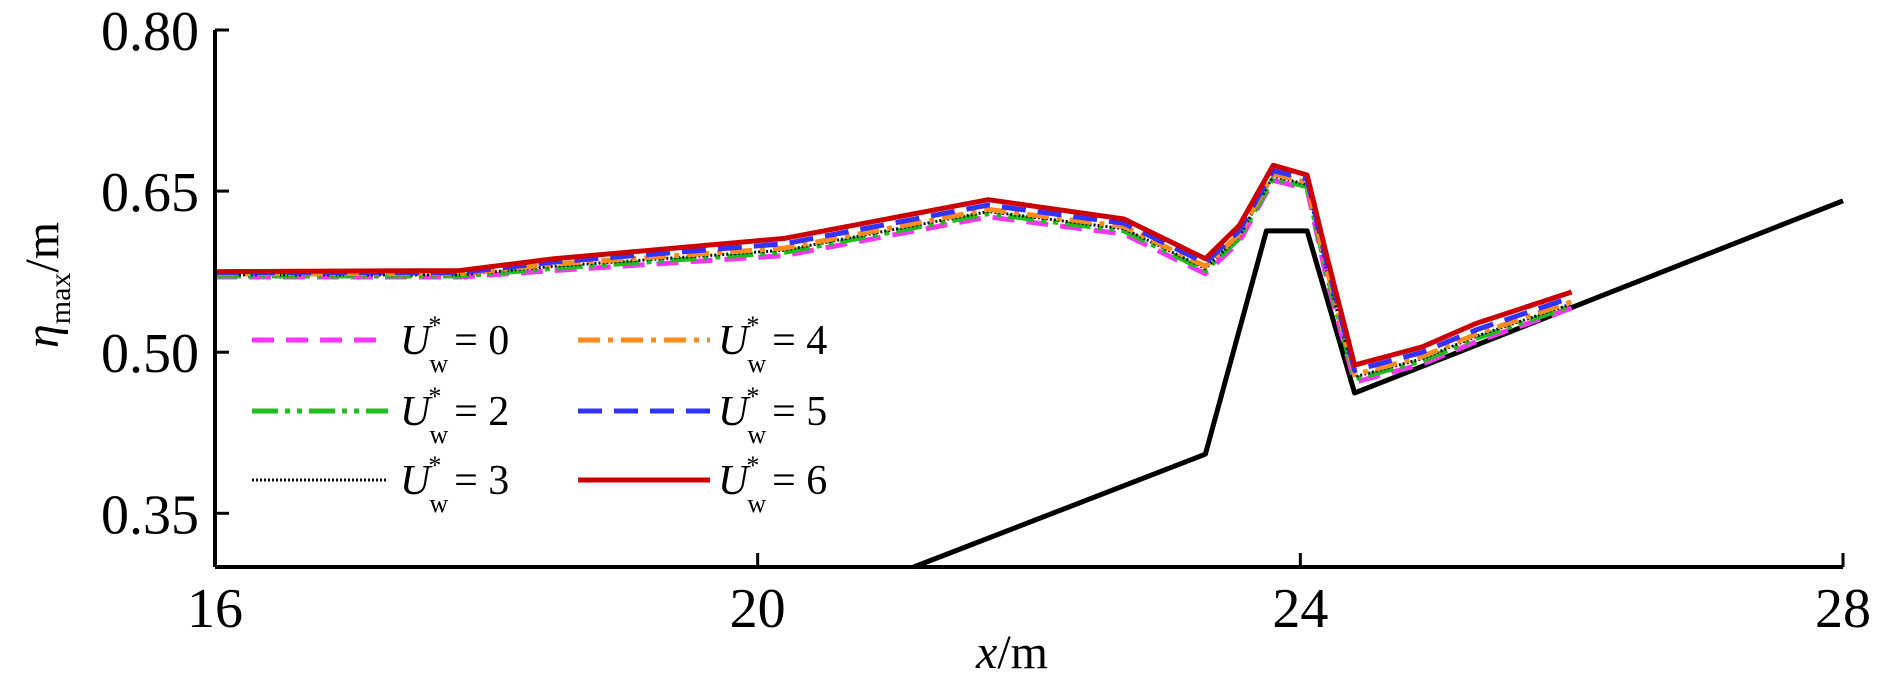  What do you see at coordinates (380, 415) in the screenshot?
I see `legend-entry: U* w = 2` at bounding box center [380, 415].